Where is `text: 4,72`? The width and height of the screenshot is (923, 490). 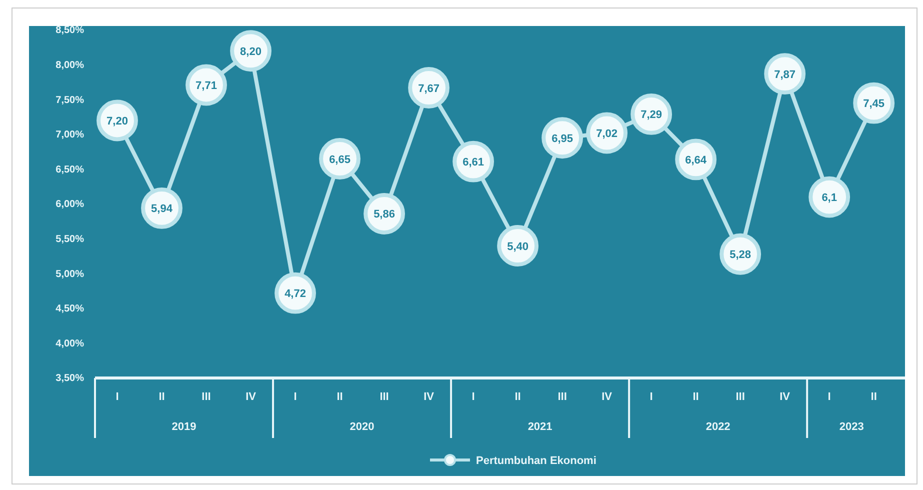
text: 4,72 is located at coordinates (295, 294).